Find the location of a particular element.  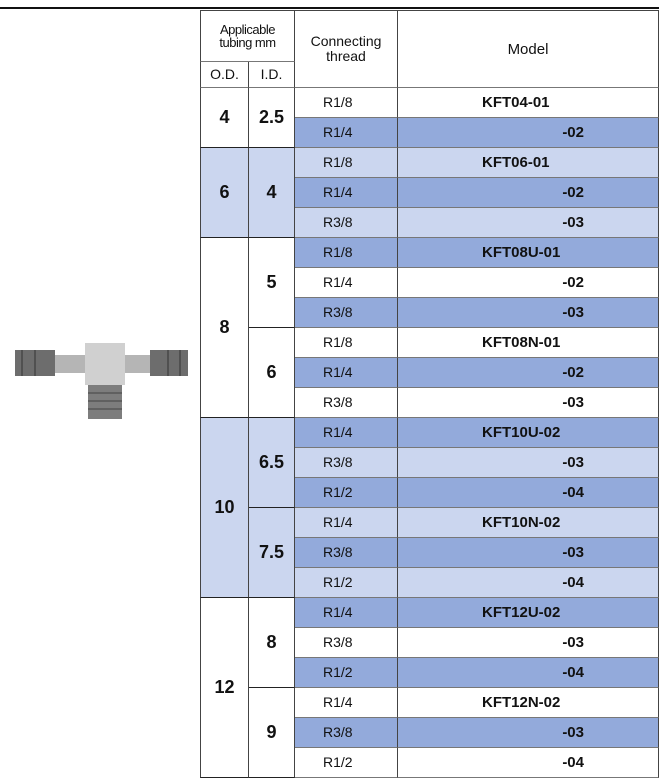

header-thread-line: Connecting is located at coordinates (346, 41).